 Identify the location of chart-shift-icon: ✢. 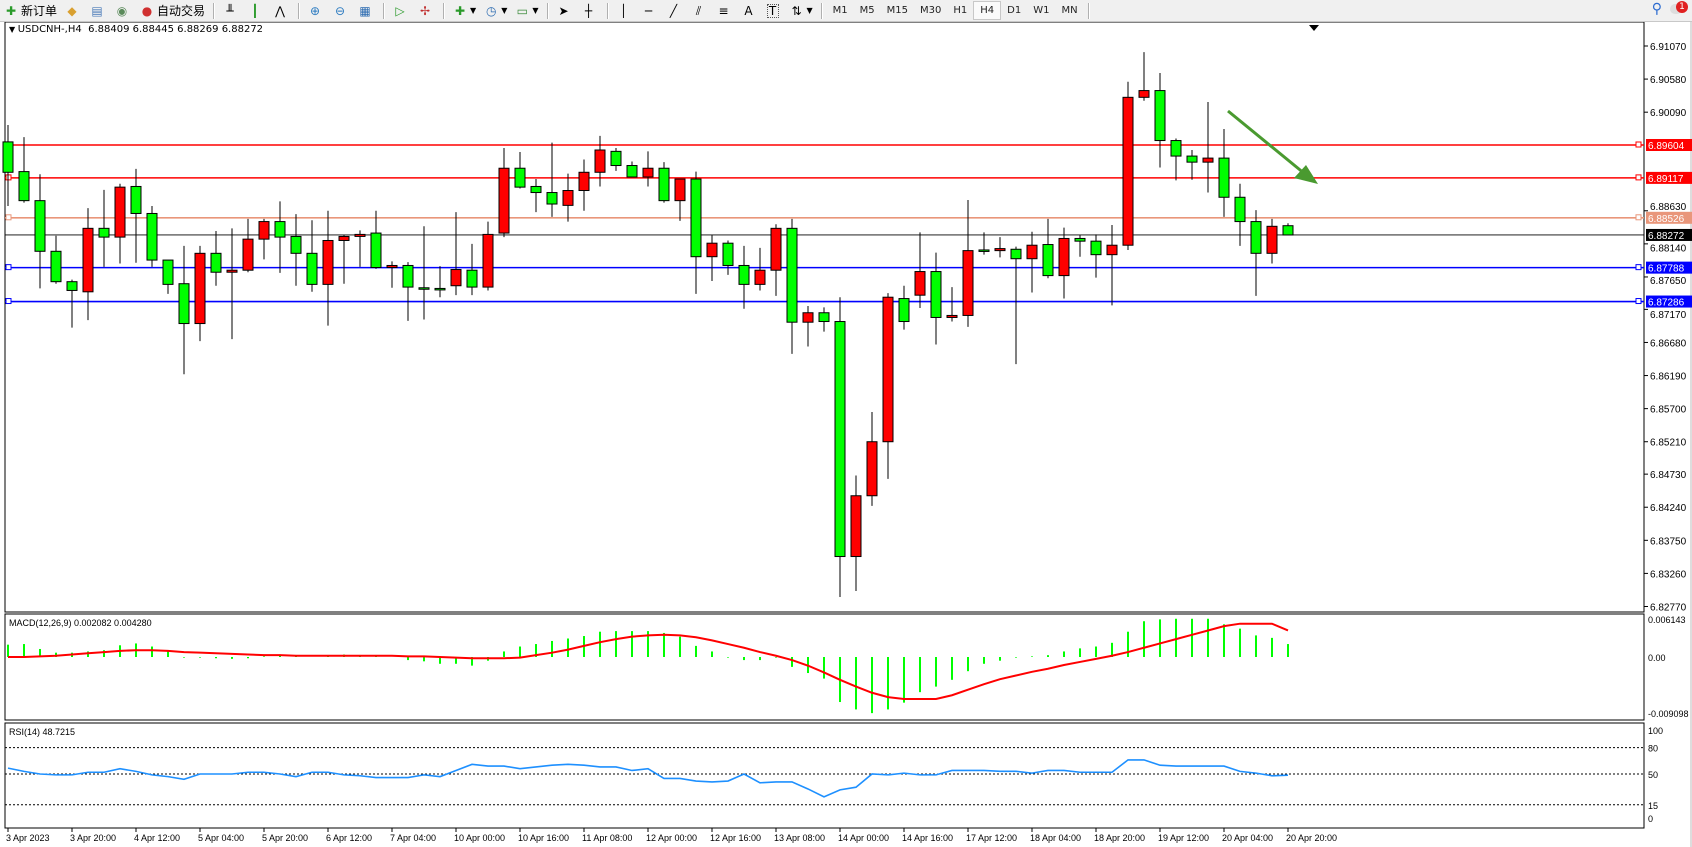
(425, 10).